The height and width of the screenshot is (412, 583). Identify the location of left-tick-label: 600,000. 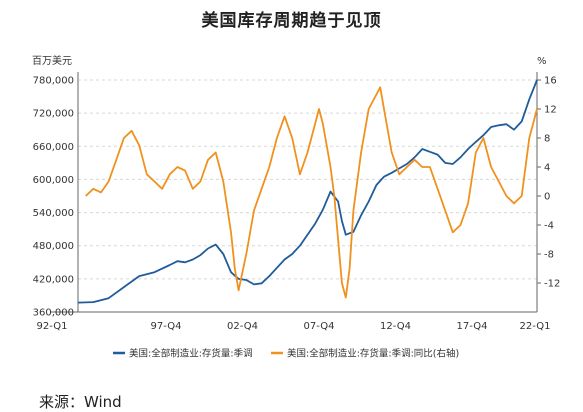
(53, 180).